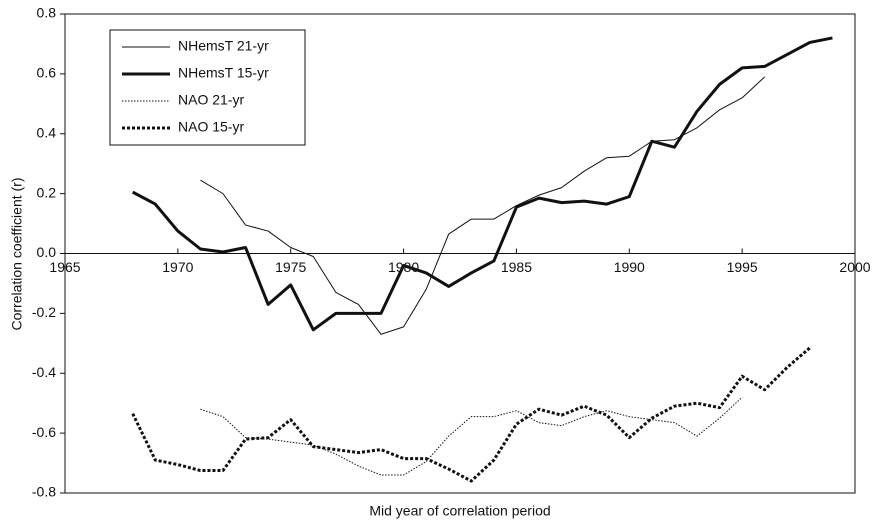 Image resolution: width=878 pixels, height=523 pixels. I want to click on y-axis-label: Correlation coefficient (r), so click(17, 253).